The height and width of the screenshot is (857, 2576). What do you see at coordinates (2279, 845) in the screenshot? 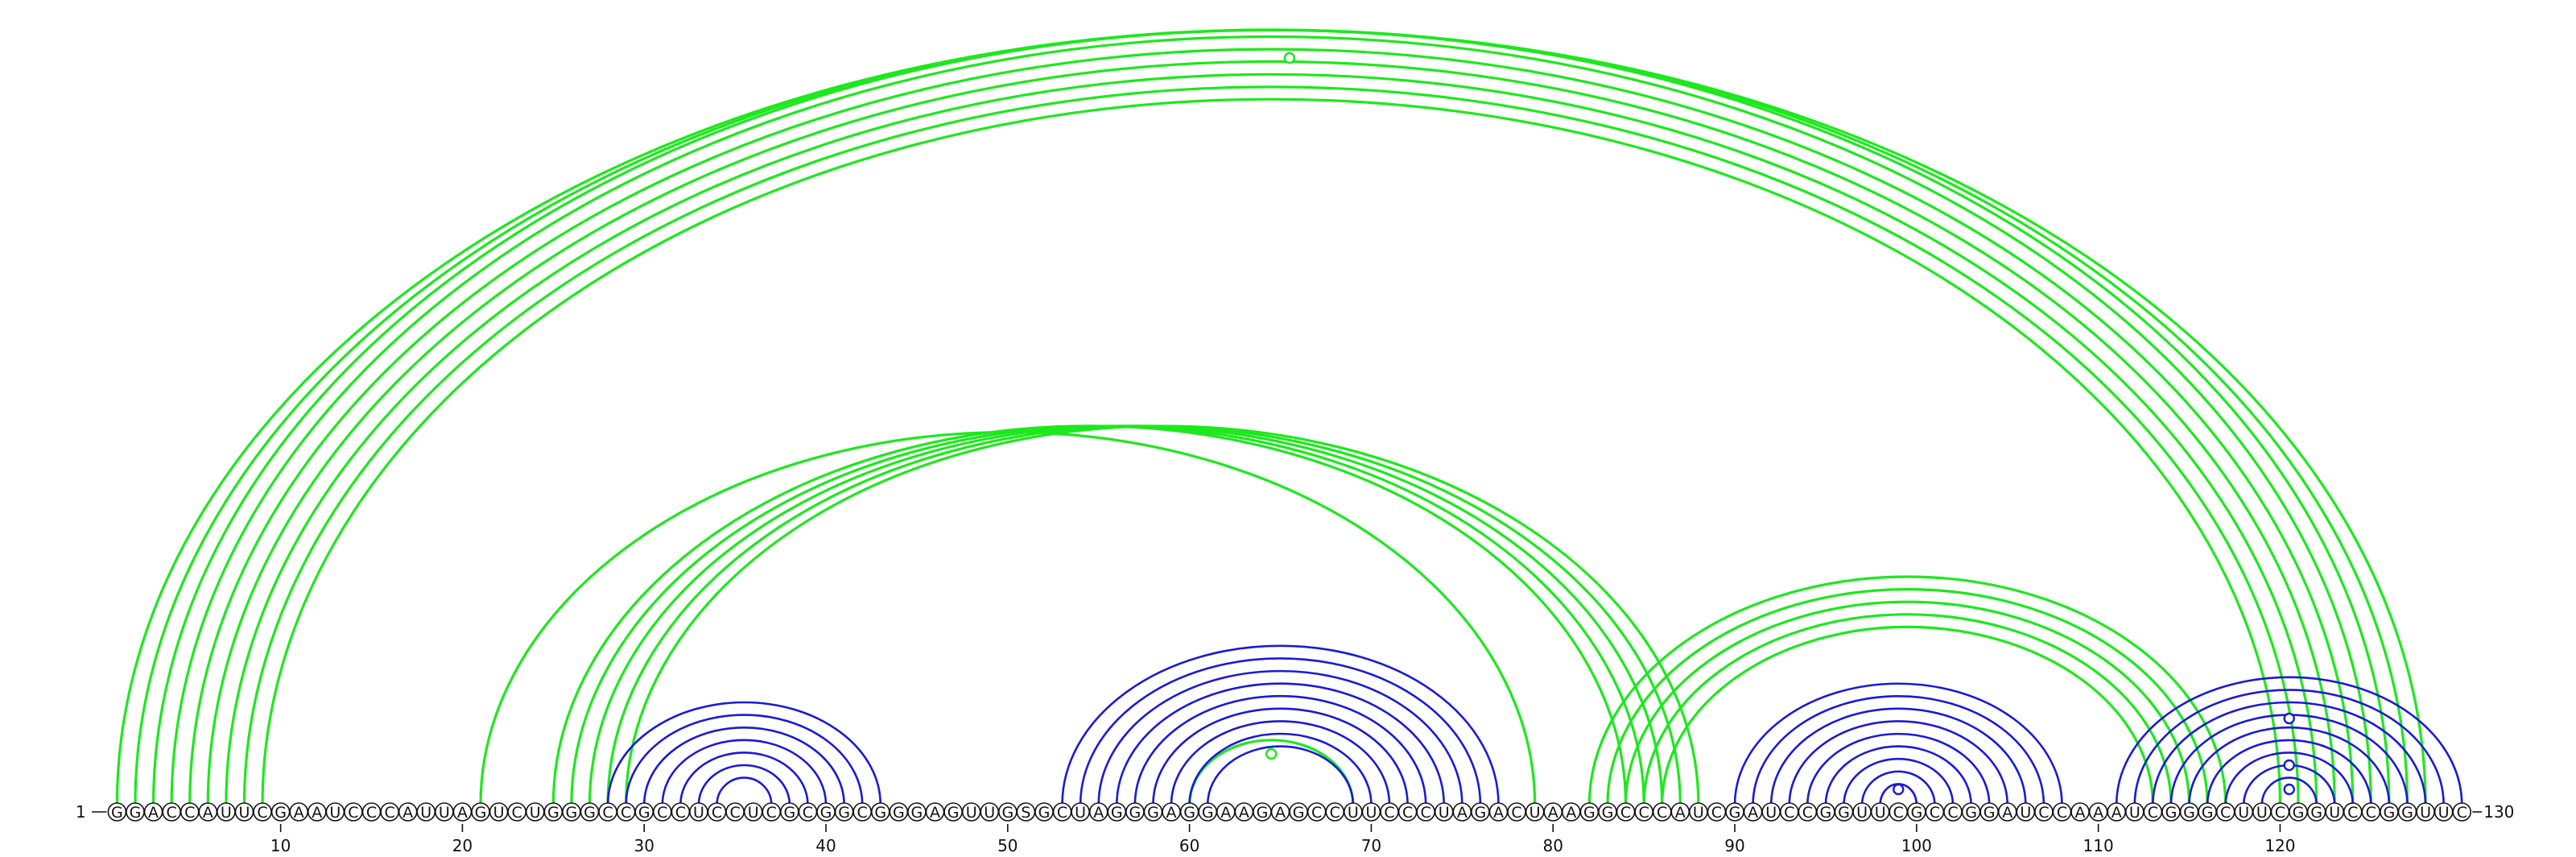
I see `tick-label: 120` at bounding box center [2279, 845].